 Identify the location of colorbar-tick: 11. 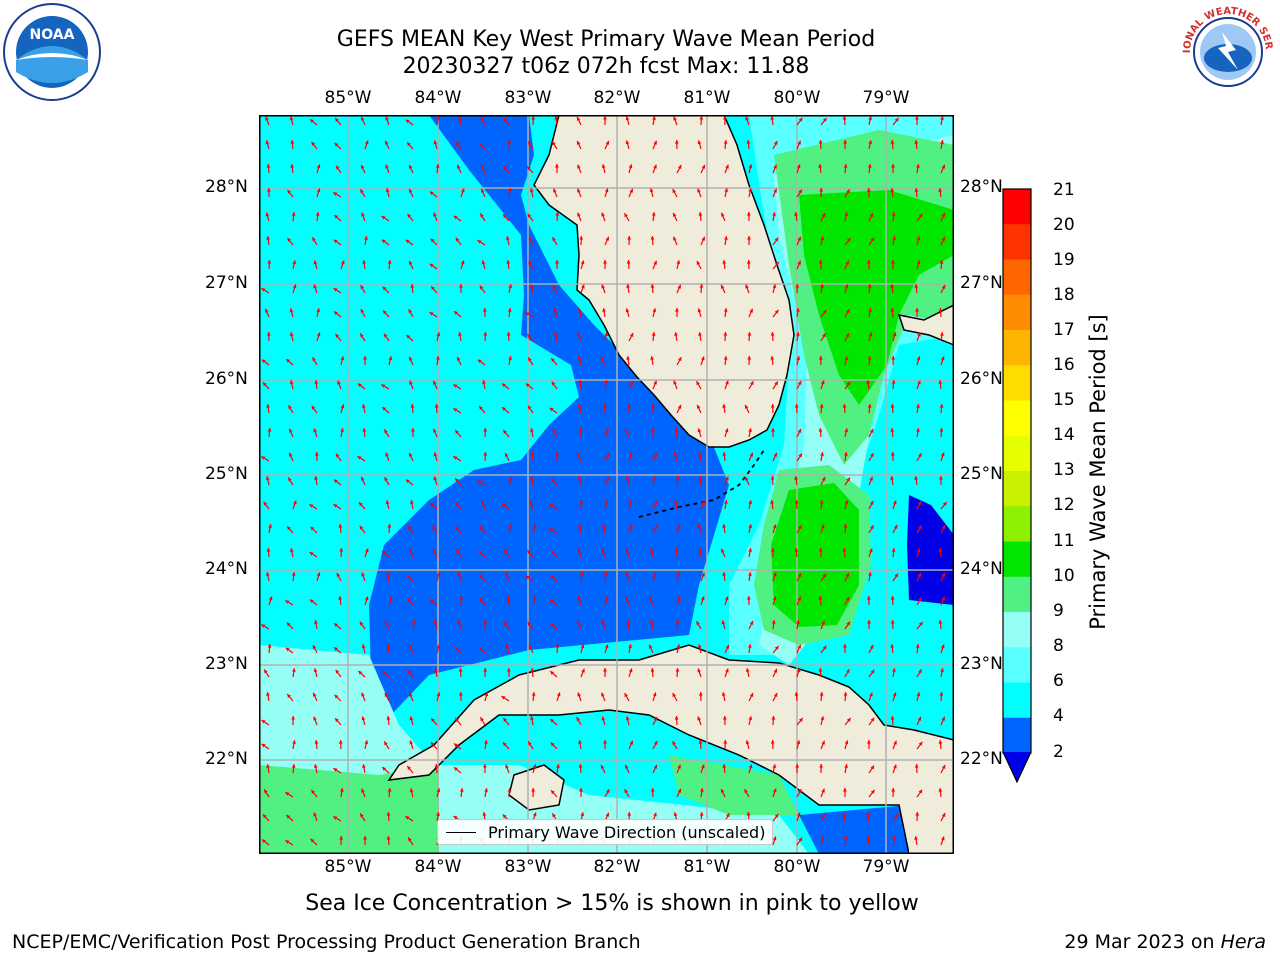
(1064, 541).